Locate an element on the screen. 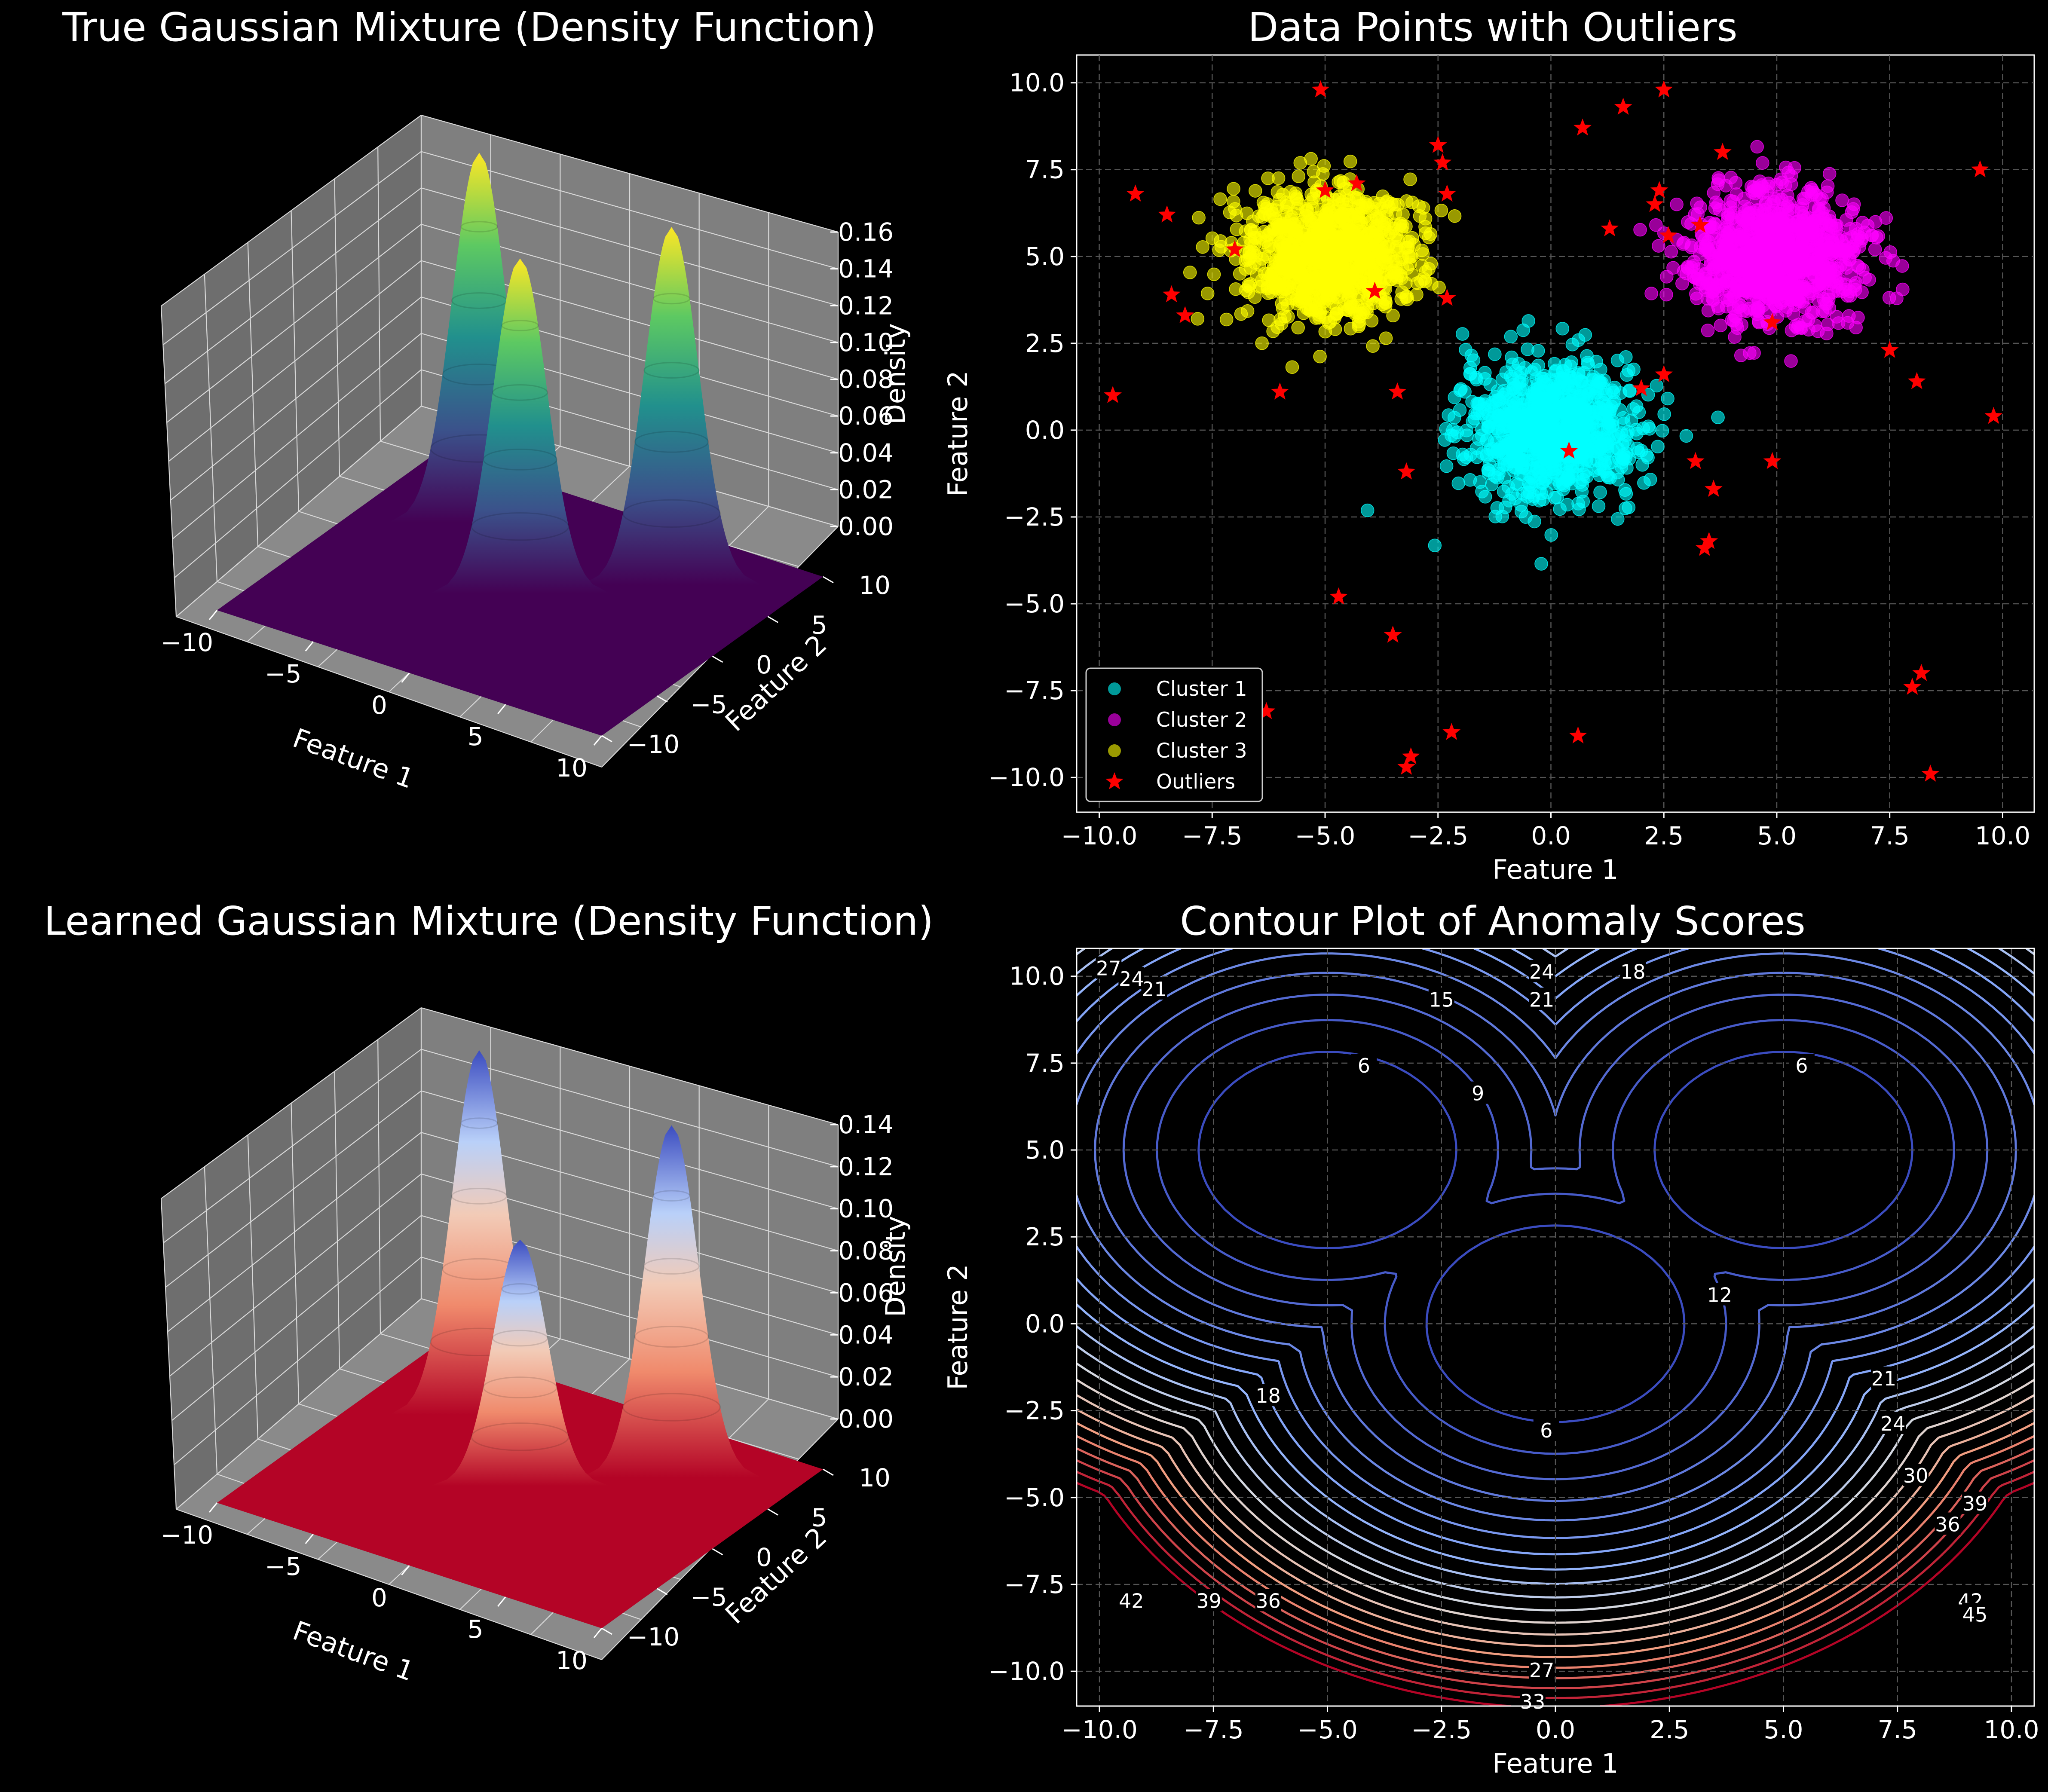 This screenshot has height=1792, width=2048. y-tick-label: −7.5 is located at coordinates (1034, 690).